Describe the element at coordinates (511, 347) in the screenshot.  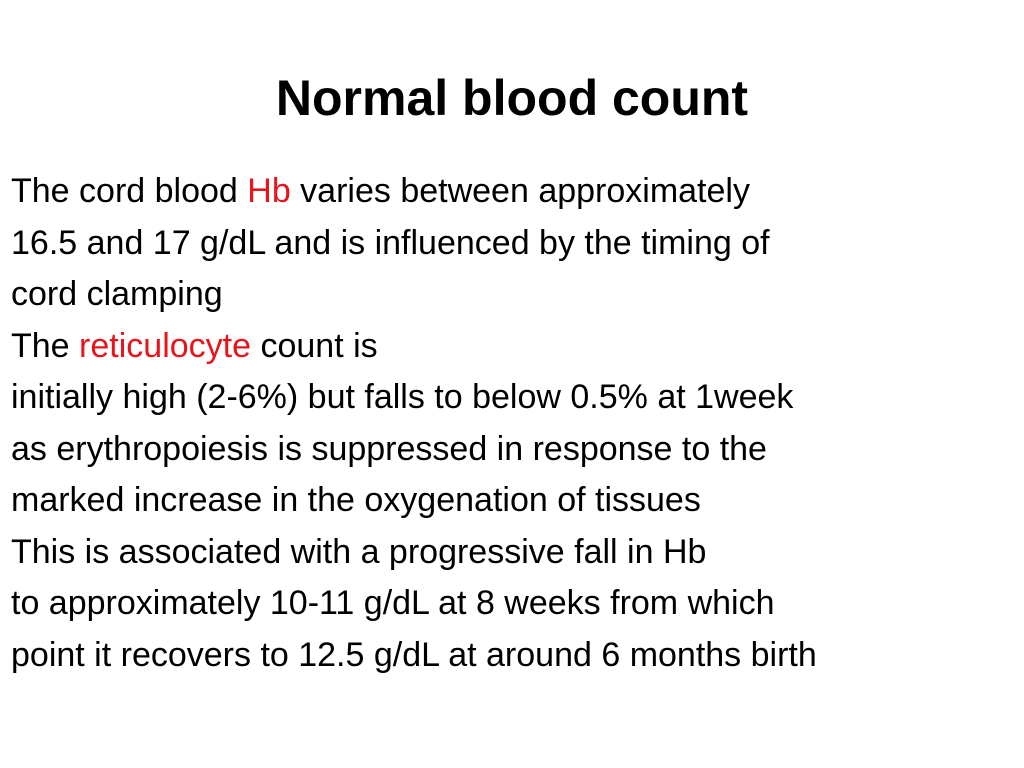
I see `body-line: The reticulocyte count is` at that location.